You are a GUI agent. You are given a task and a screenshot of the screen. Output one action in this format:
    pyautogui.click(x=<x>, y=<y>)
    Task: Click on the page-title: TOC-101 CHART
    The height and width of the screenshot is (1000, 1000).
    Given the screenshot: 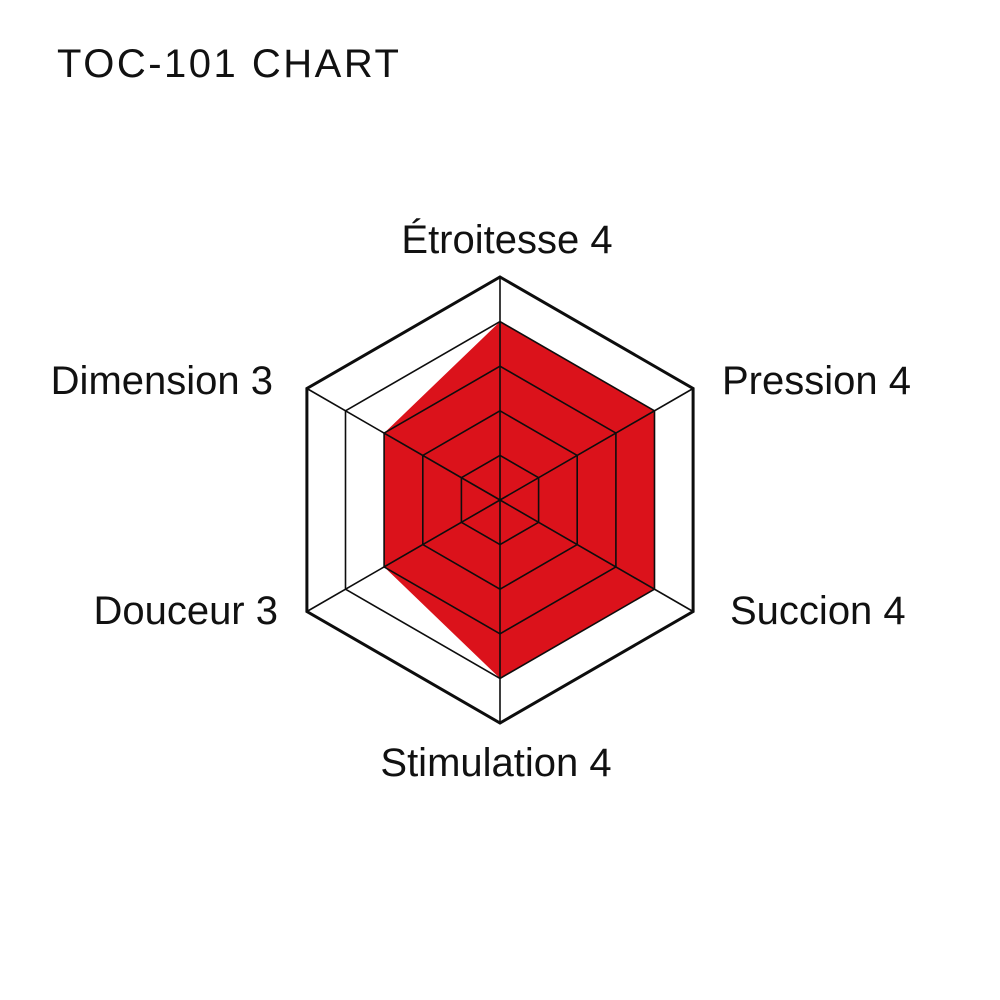 What is the action you would take?
    pyautogui.click(x=229, y=64)
    